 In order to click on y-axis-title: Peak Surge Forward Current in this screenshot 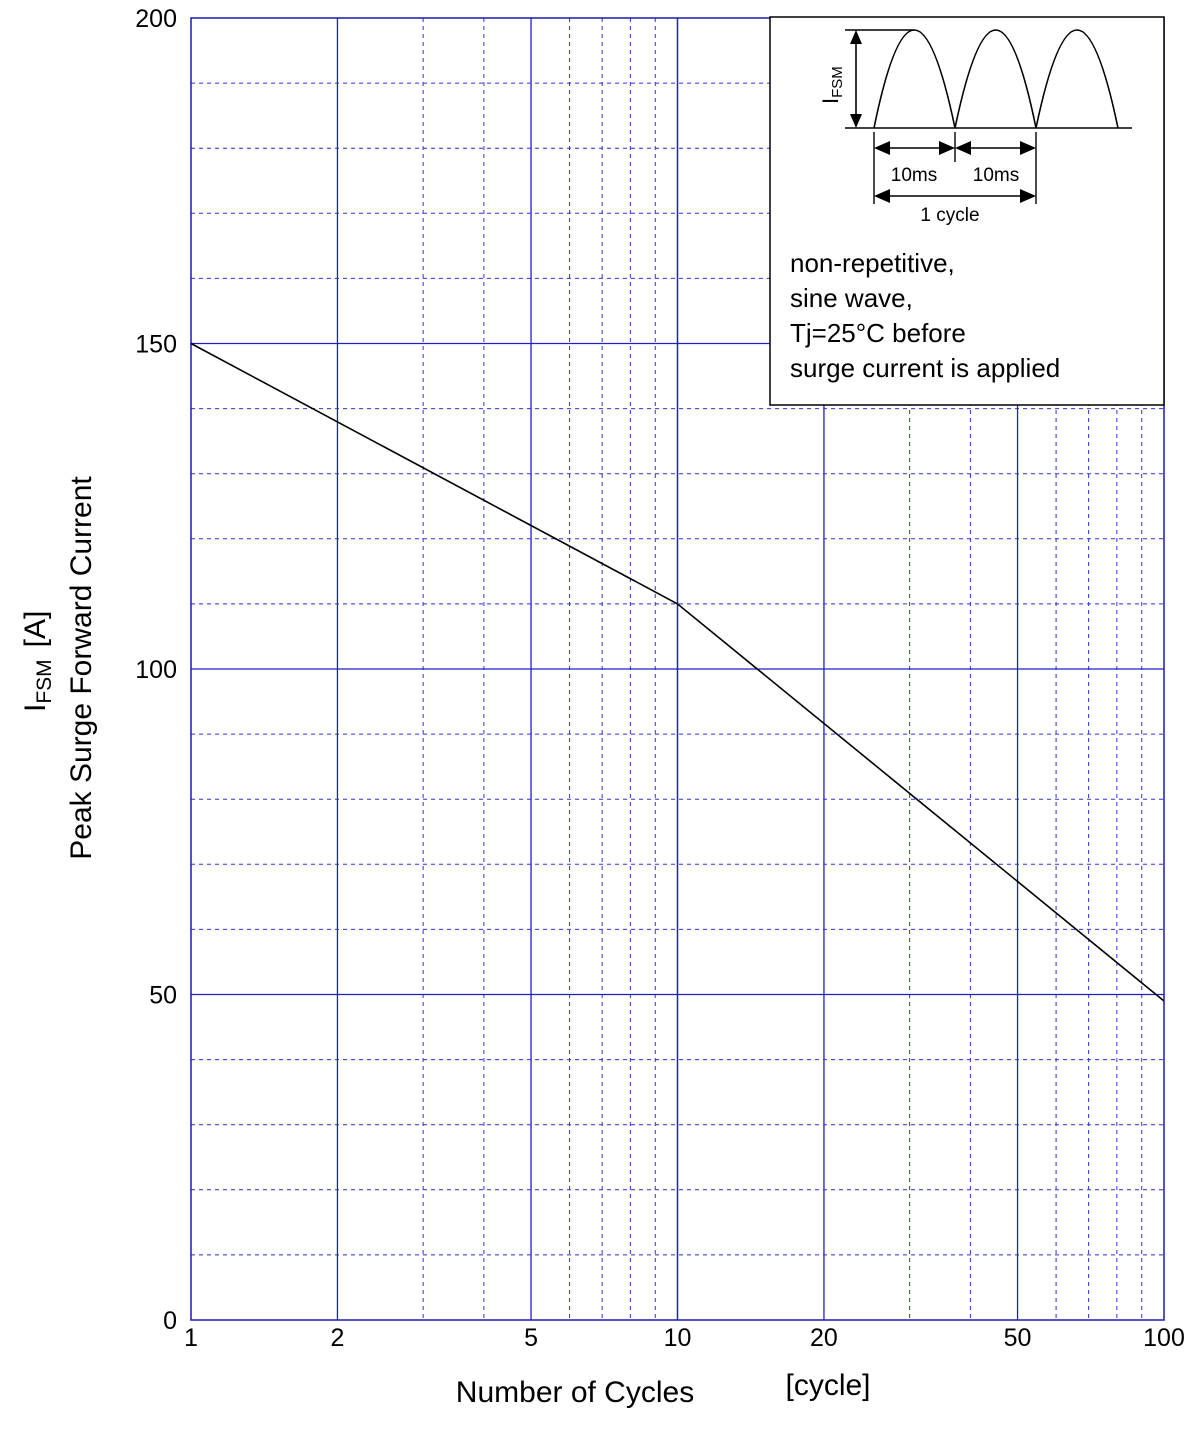, I will do `click(81, 668)`.